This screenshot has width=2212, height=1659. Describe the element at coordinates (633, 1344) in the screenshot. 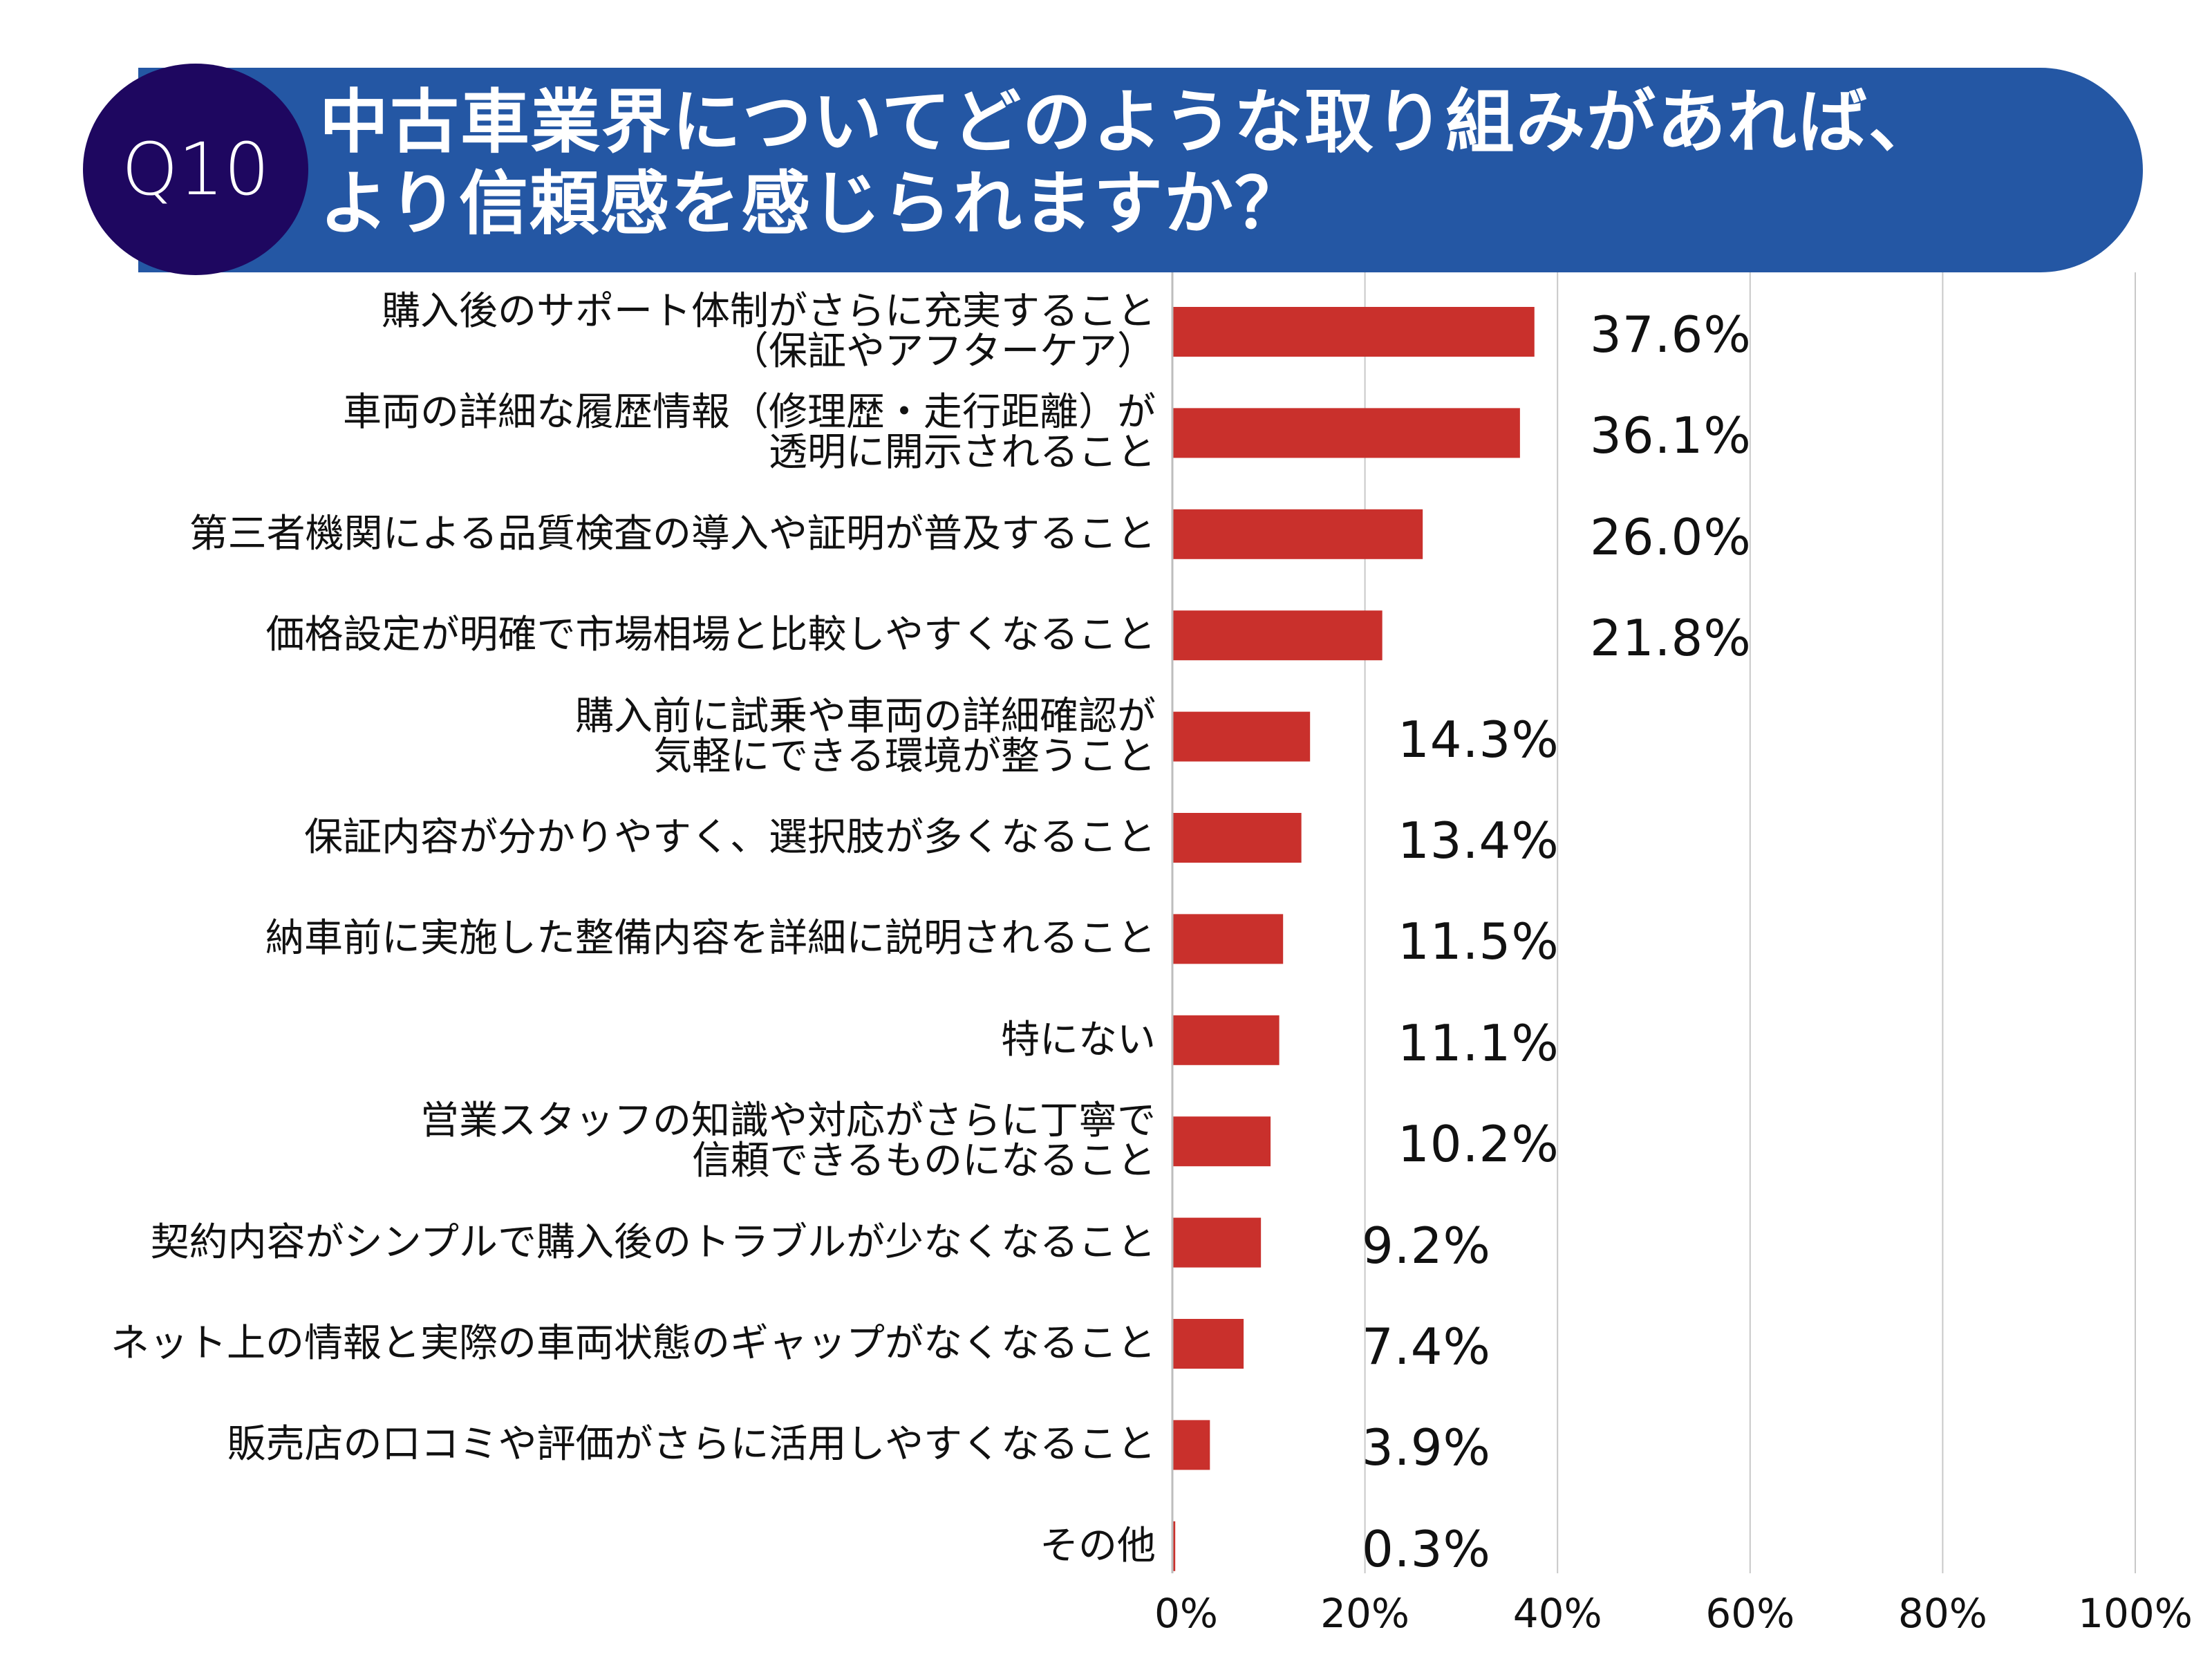

I see `category-label: ネット上の情報と実際の車両状態のギャップがなくなること` at that location.